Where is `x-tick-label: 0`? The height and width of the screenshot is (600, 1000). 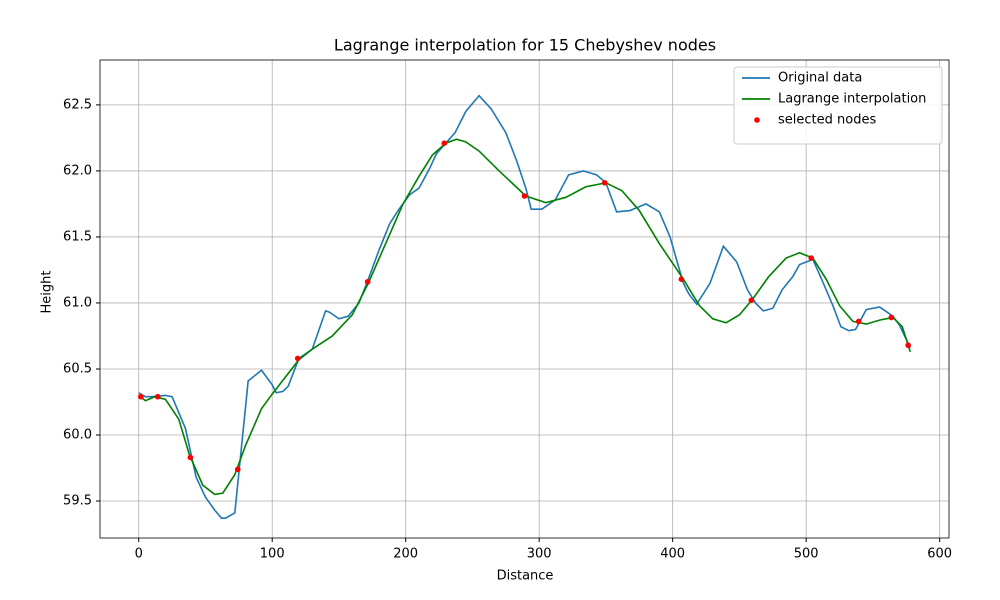
x-tick-label: 0 is located at coordinates (139, 554).